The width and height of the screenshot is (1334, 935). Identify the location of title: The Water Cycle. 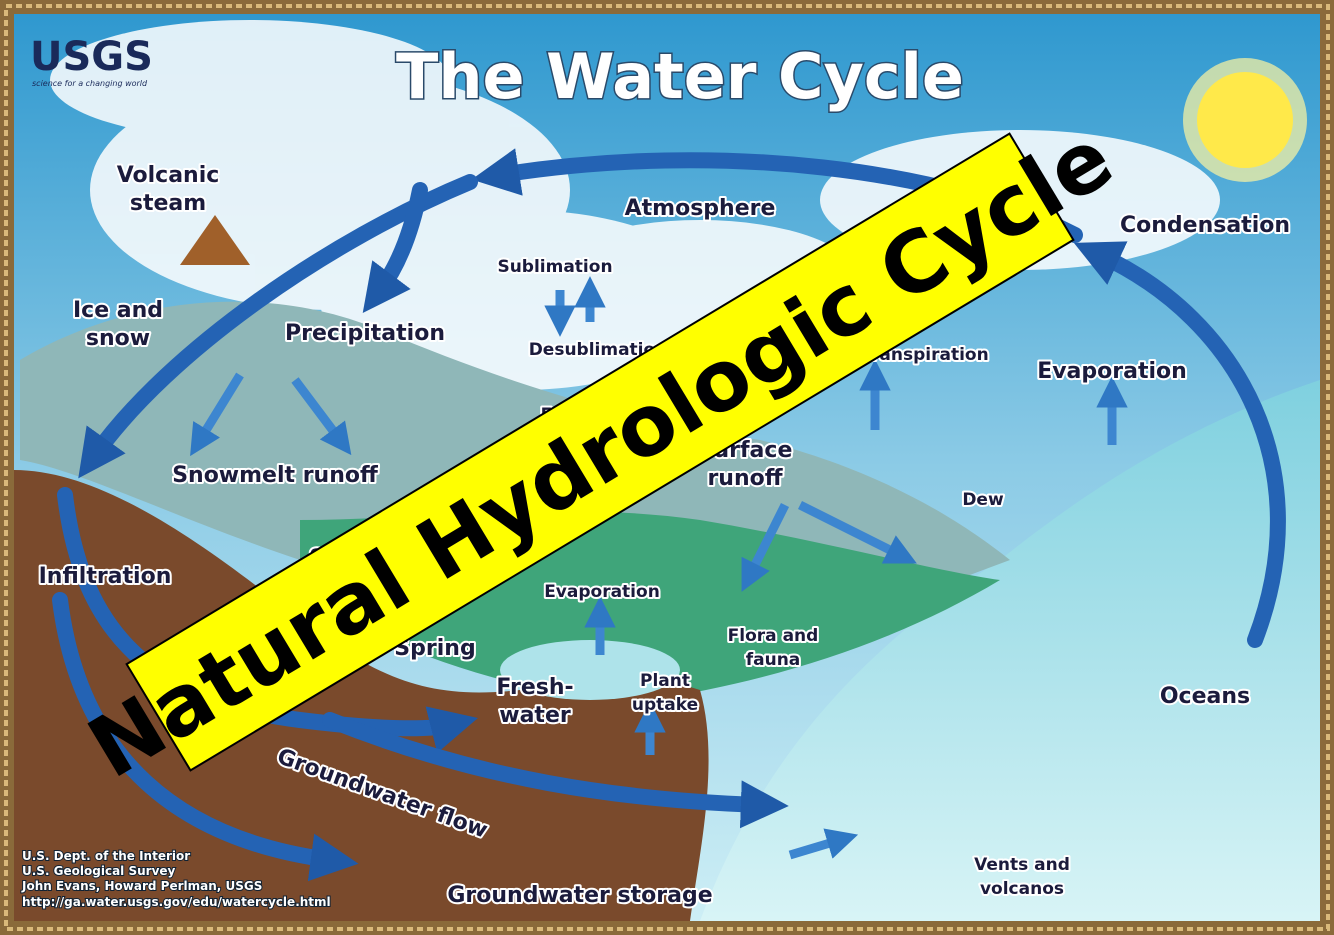
(680, 76).